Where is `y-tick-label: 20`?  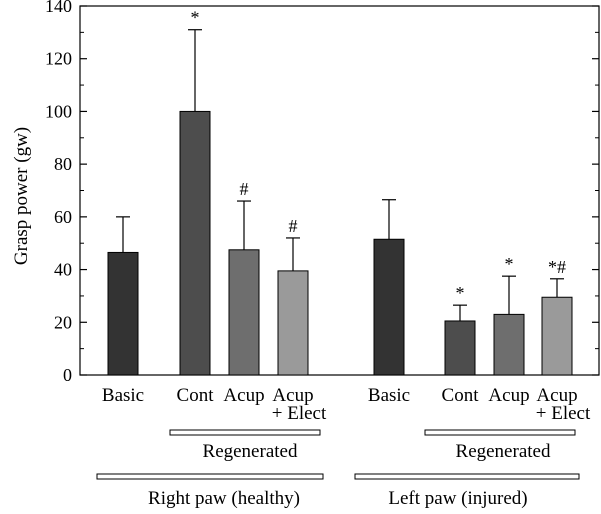
y-tick-label: 20 is located at coordinates (63, 322).